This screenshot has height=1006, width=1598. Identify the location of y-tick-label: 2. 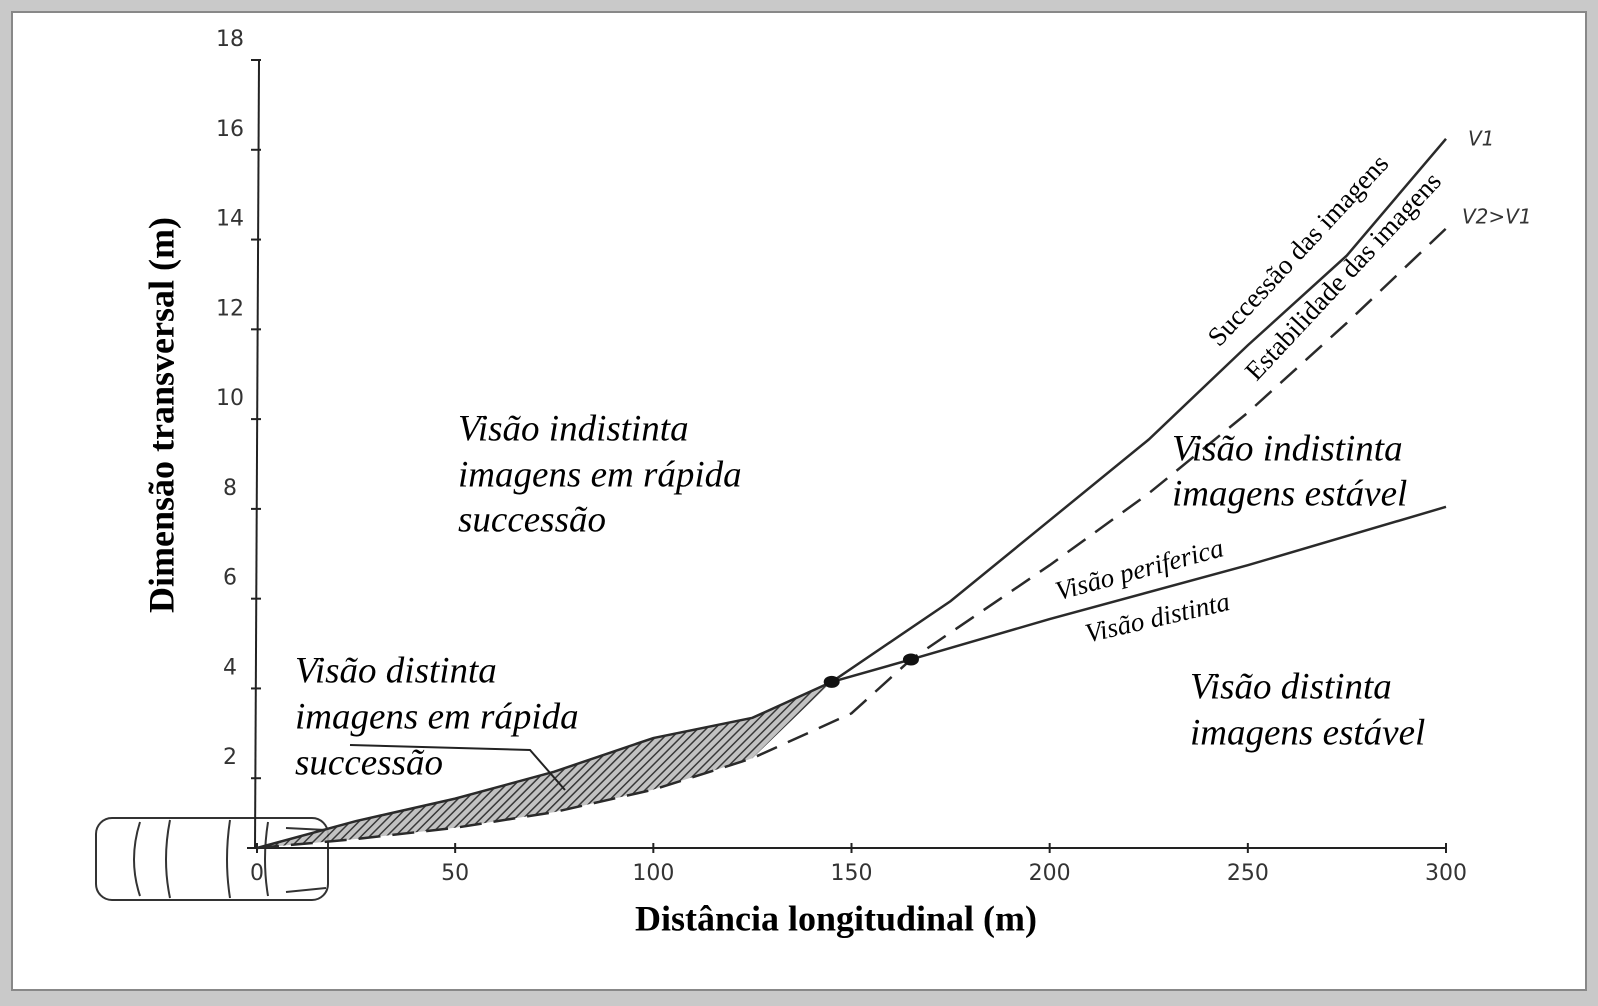
(230, 757).